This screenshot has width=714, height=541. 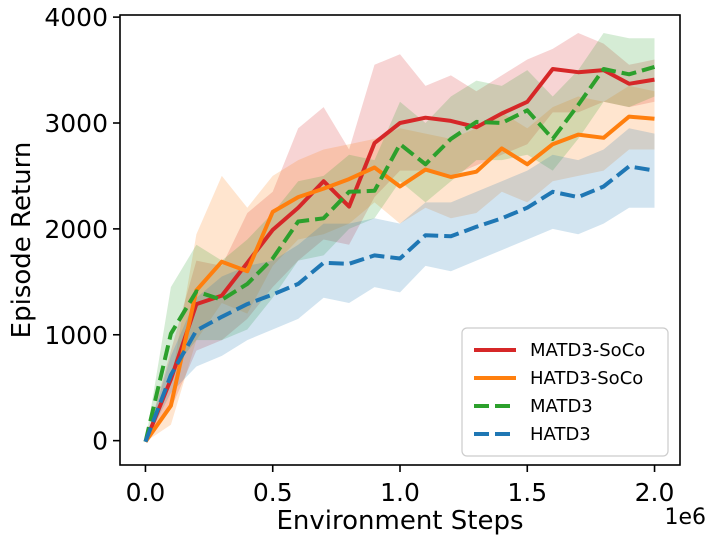 What do you see at coordinates (561, 406) in the screenshot?
I see `legend-label: MATD3` at bounding box center [561, 406].